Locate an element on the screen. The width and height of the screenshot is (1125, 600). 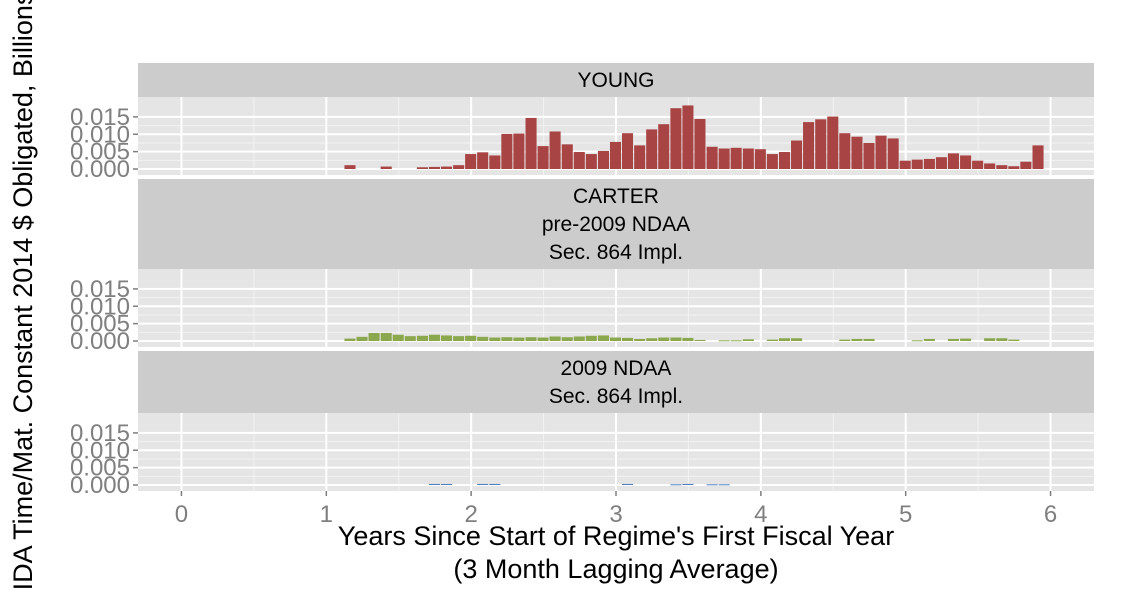
facet-strip-label: 2009 NDAA is located at coordinates (616, 368).